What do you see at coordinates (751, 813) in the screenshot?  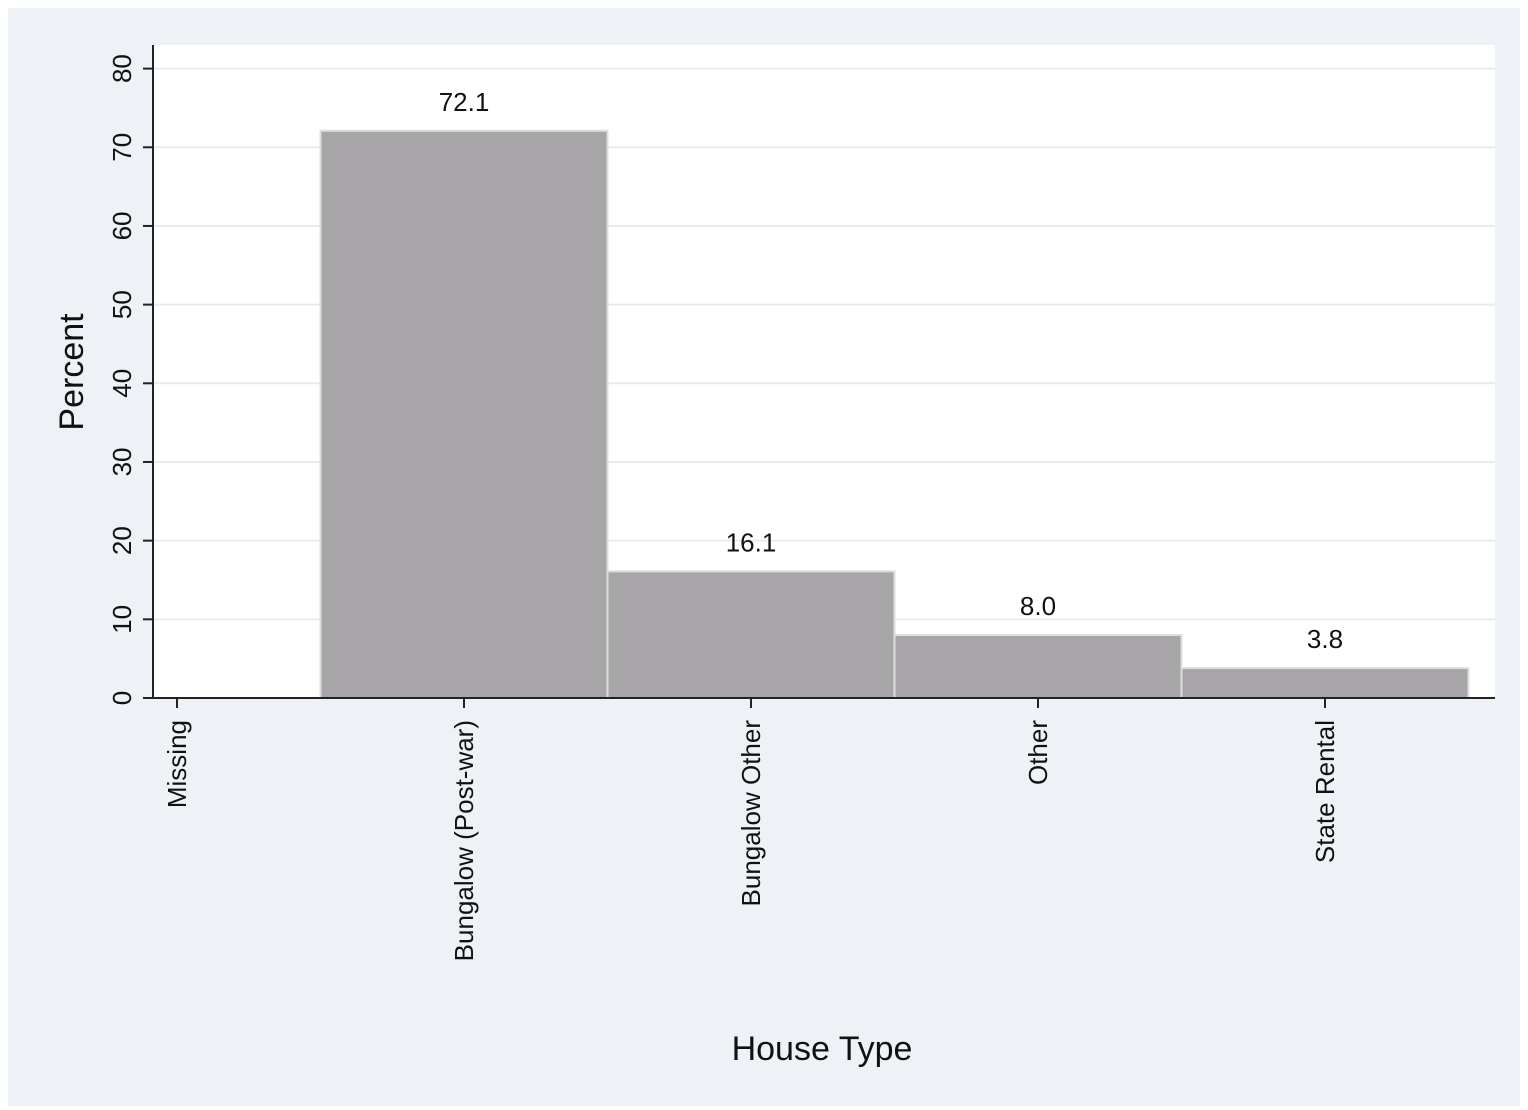 I see `x-tick-label: Bungalow Other` at bounding box center [751, 813].